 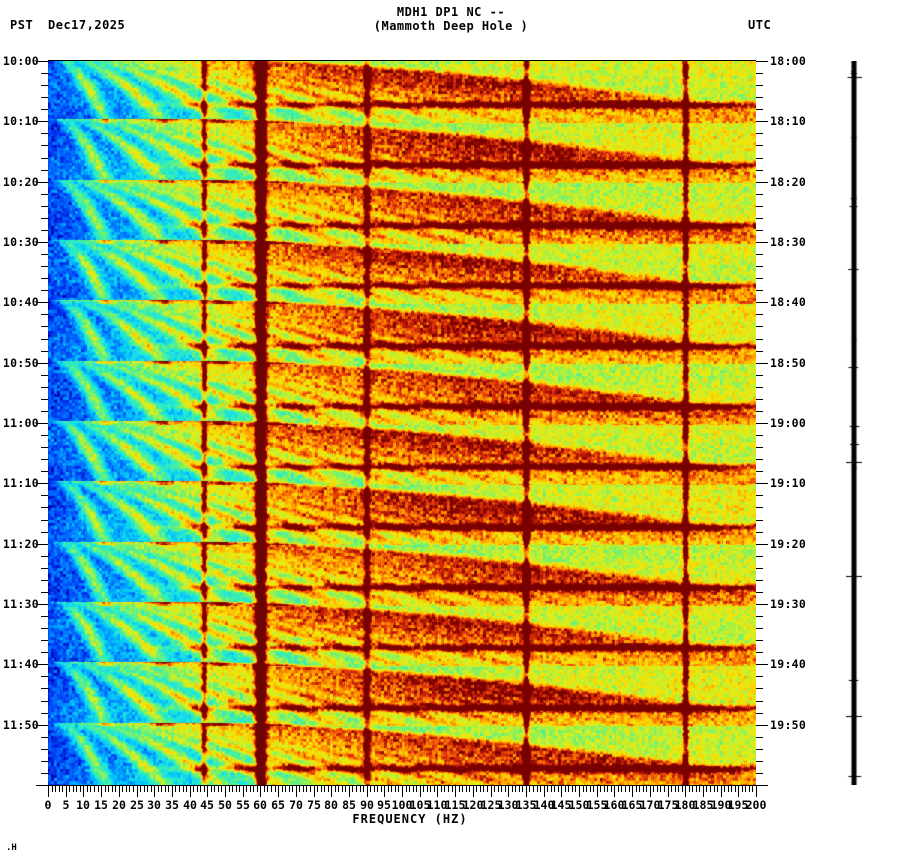 What do you see at coordinates (632, 805) in the screenshot?
I see `xtick-label-33: 165` at bounding box center [632, 805].